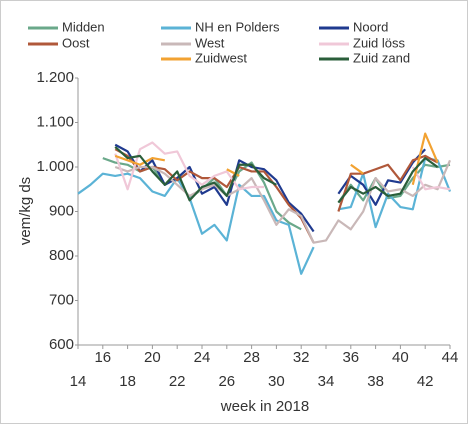  Describe the element at coordinates (78, 381) in the screenshot. I see `x-tick-label: 14` at that location.